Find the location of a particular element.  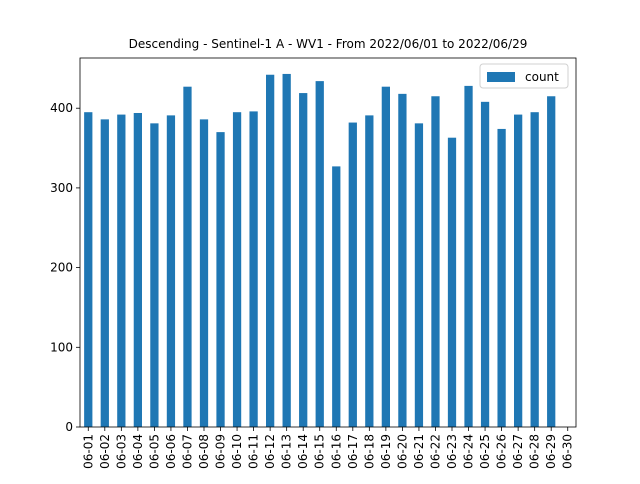

x-tick-label: 06-01 is located at coordinates (88, 451).